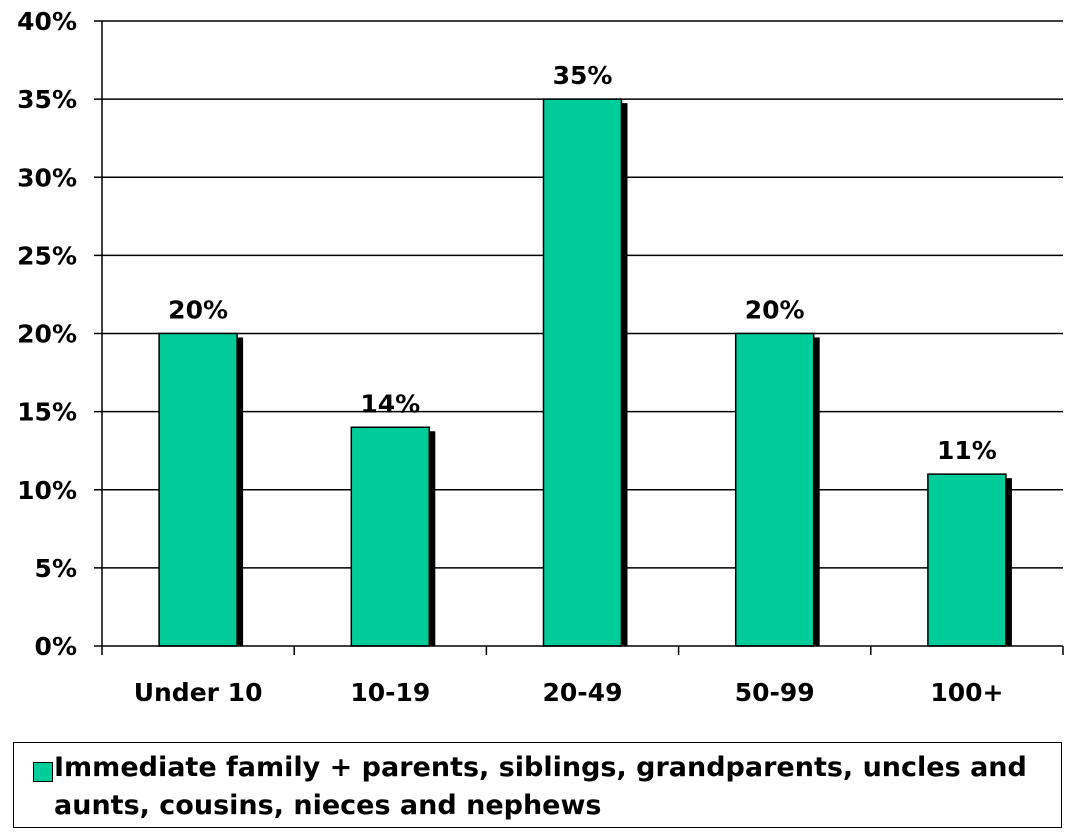  I want to click on x-tick-label: 100+, so click(966, 692).